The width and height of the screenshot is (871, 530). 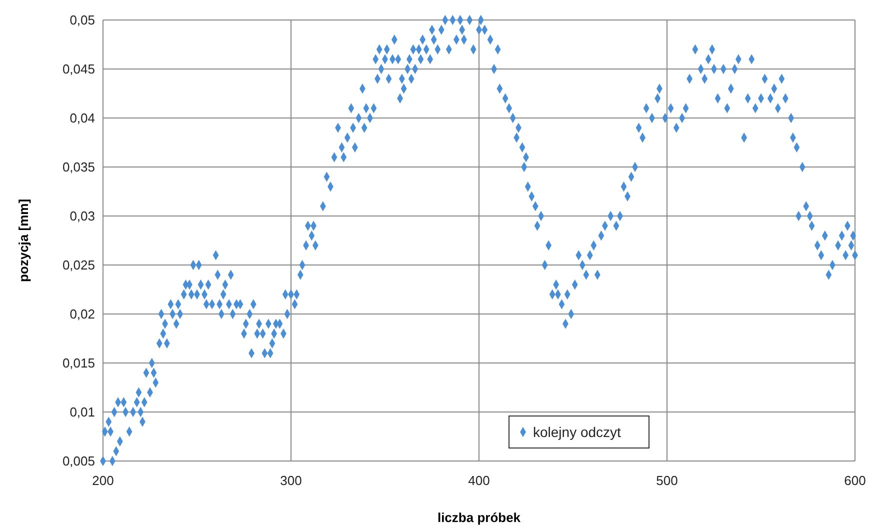 What do you see at coordinates (78, 167) in the screenshot?
I see `y-tick-label: 0,035` at bounding box center [78, 167].